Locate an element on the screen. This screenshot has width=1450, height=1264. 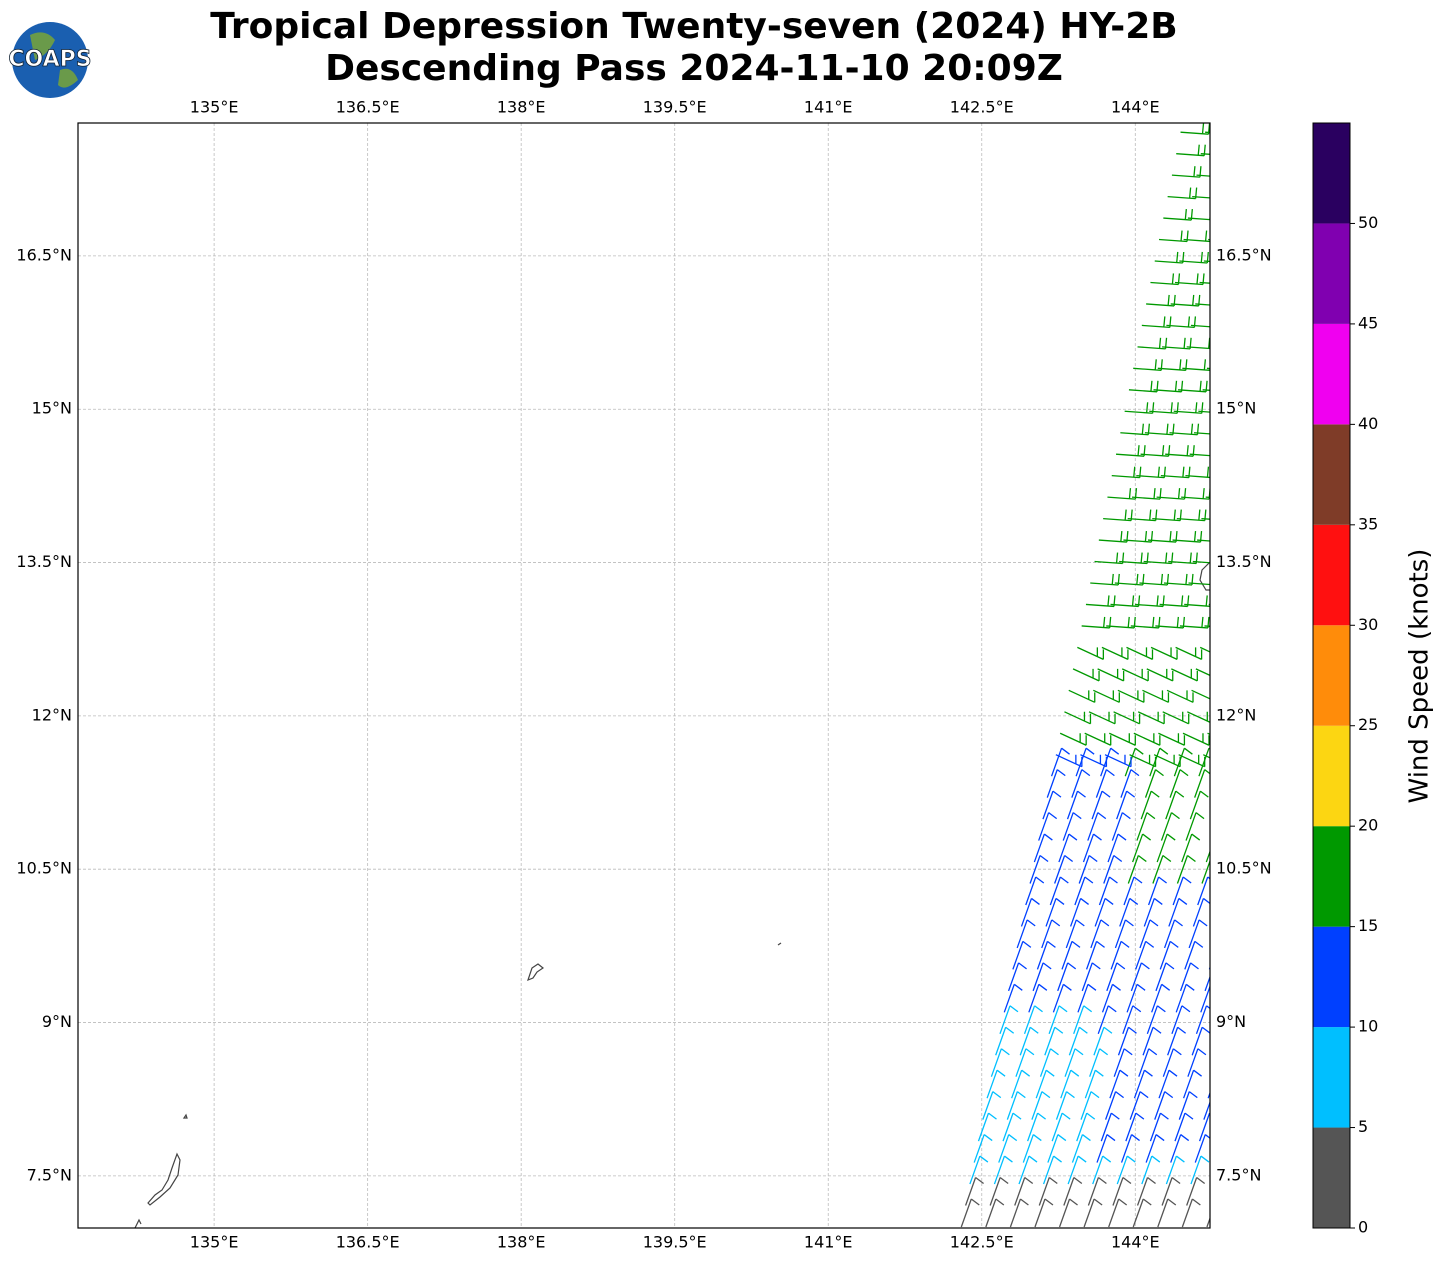
colorbar: 0 5 10 15 20 25 30 35 40 45 50 is located at coordinates (1345, 679).